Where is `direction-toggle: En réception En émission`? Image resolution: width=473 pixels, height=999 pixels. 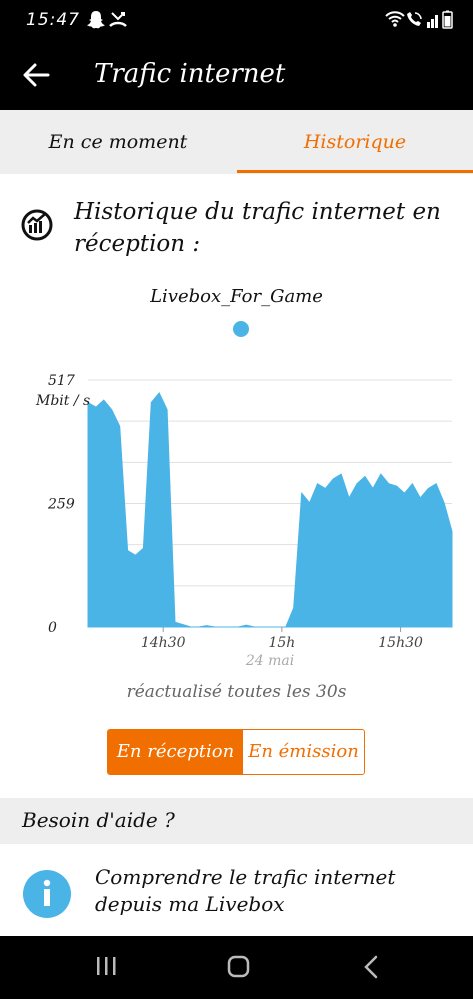 direction-toggle: En réception En émission is located at coordinates (236, 752).